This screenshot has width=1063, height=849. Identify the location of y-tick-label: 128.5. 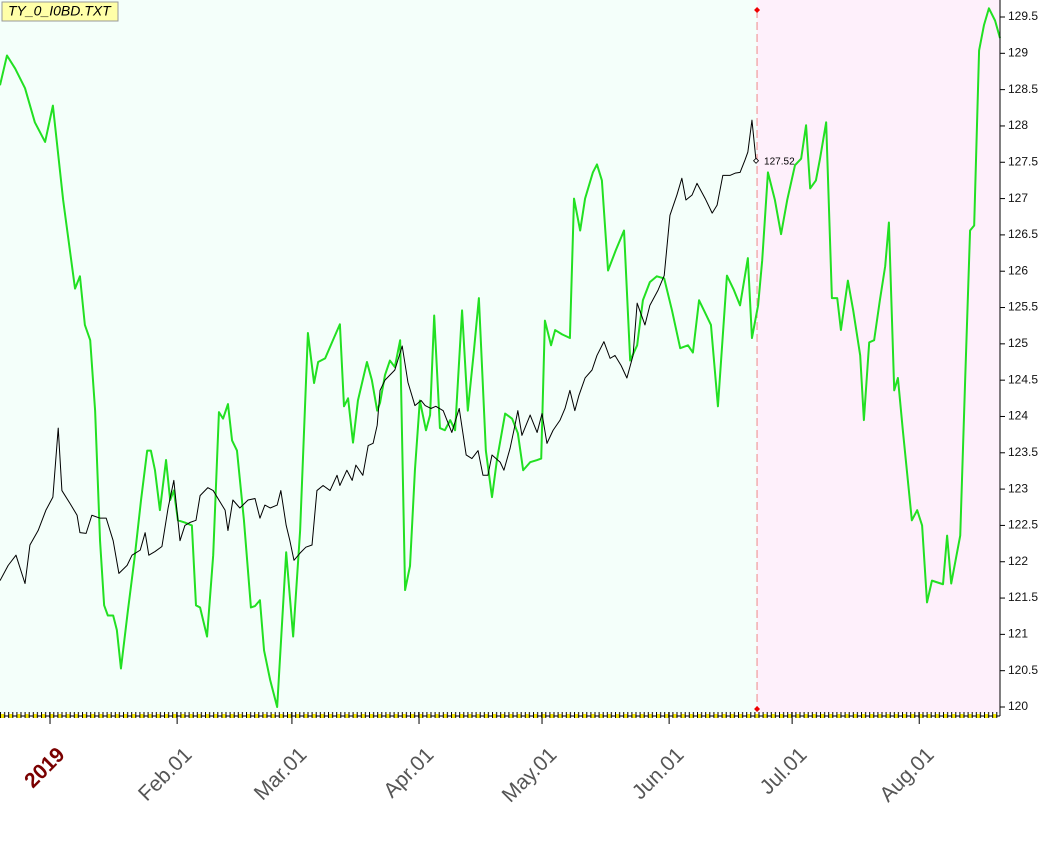
(1023, 89).